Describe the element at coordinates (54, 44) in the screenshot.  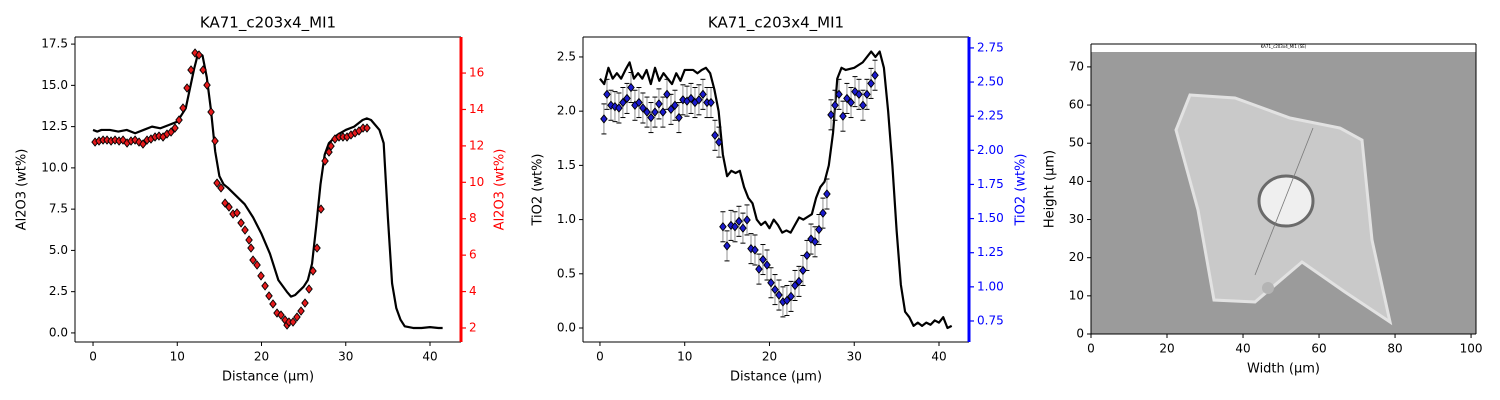
I see `y-tick-label: 17.5` at that location.